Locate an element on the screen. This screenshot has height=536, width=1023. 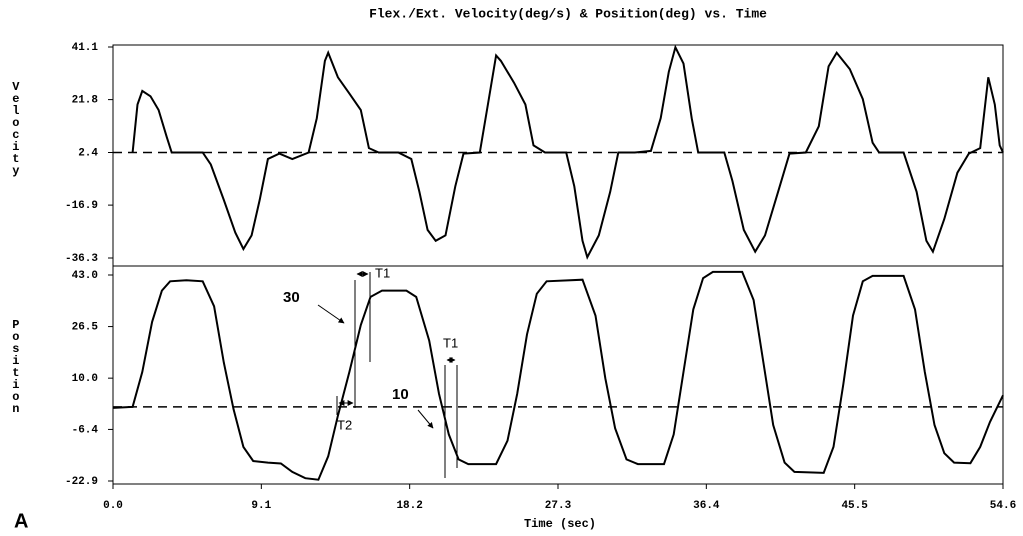
panel-label: A is located at coordinates (21, 521).